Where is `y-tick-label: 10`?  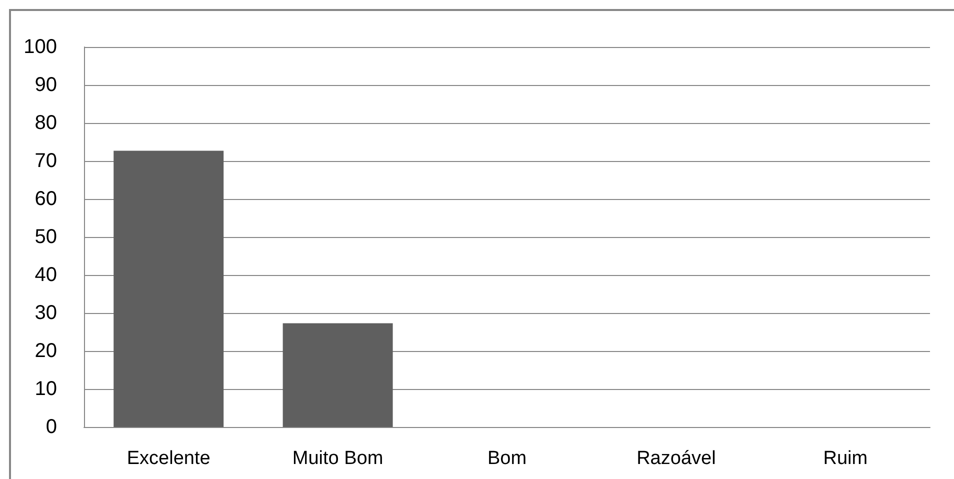
y-tick-label: 10 is located at coordinates (45, 389).